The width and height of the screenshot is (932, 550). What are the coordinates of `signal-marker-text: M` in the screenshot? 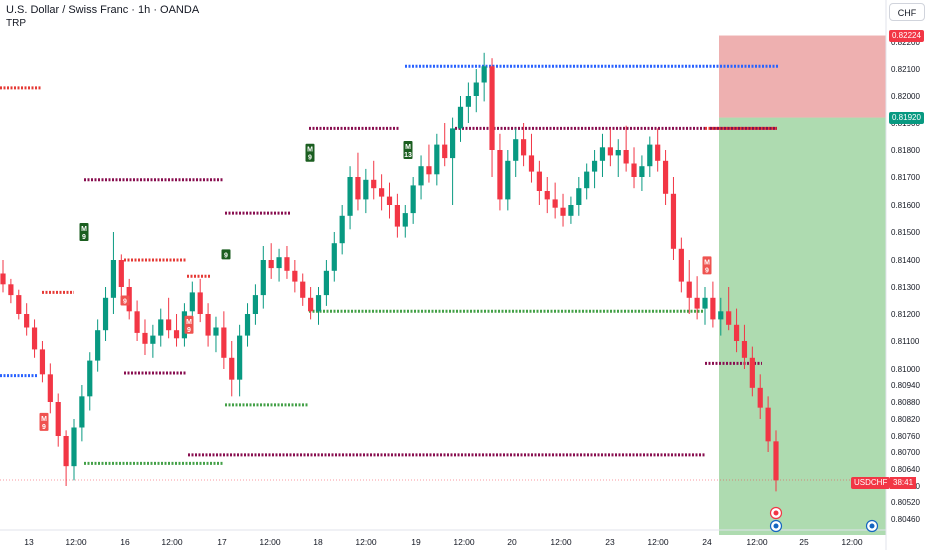 It's located at (84, 229).